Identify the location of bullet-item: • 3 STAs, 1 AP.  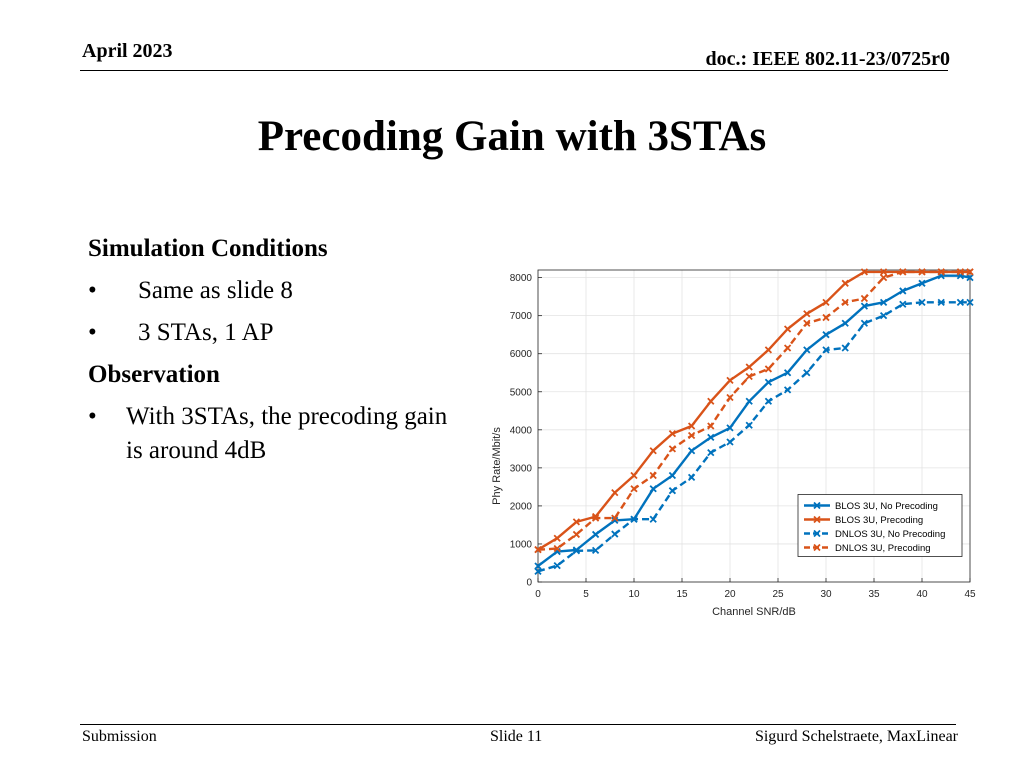
(273, 333).